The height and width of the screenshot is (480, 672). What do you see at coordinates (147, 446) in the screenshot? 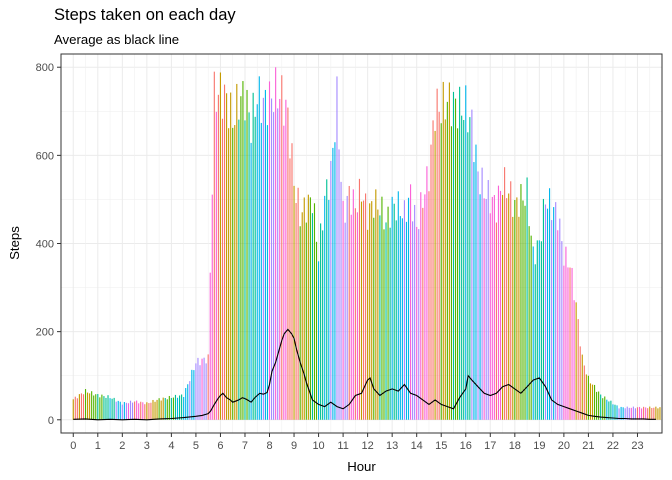
I see `x-tick-label: 3` at bounding box center [147, 446].